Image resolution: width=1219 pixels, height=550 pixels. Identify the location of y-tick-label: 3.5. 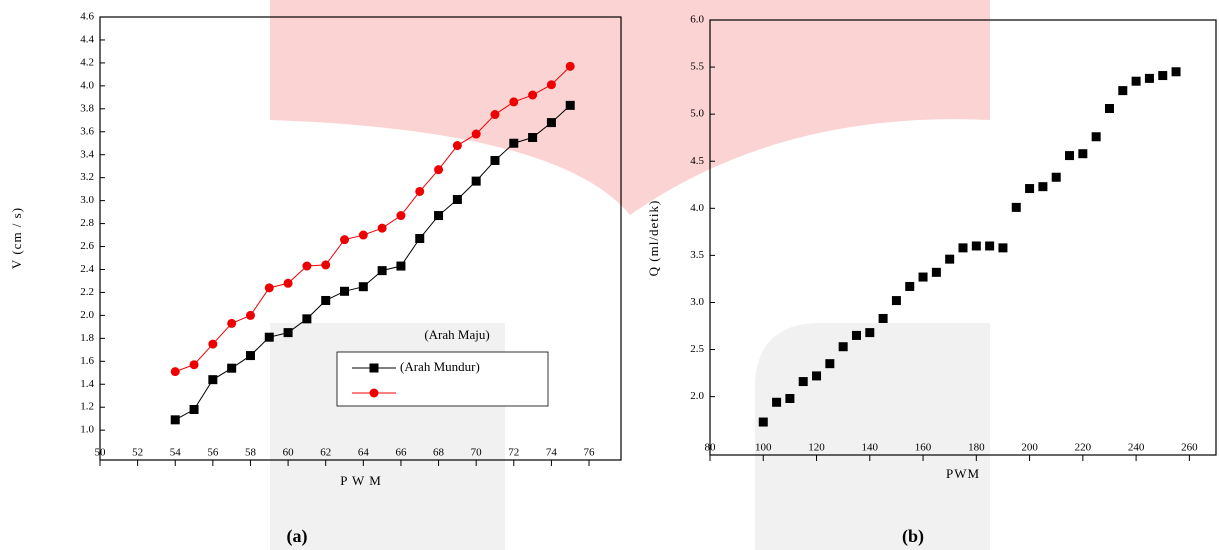
(697, 255).